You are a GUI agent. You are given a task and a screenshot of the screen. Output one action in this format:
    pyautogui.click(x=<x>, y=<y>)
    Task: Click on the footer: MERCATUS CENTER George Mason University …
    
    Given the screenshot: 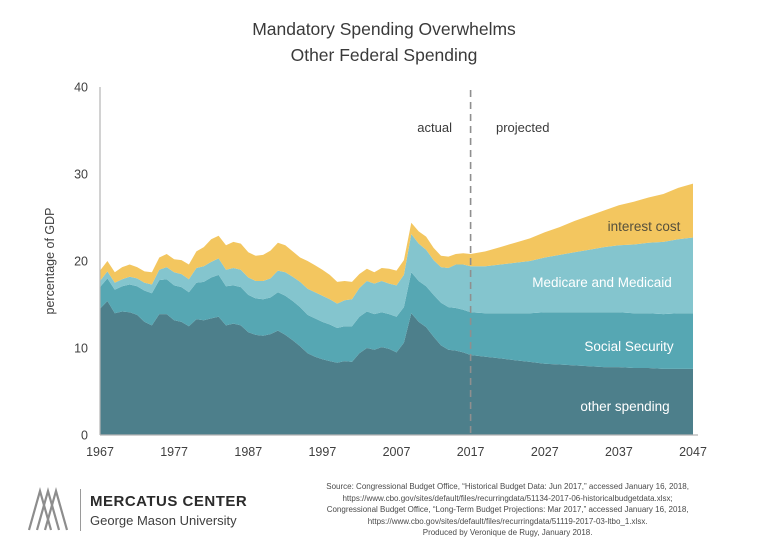 What is the action you would take?
    pyautogui.click(x=384, y=510)
    